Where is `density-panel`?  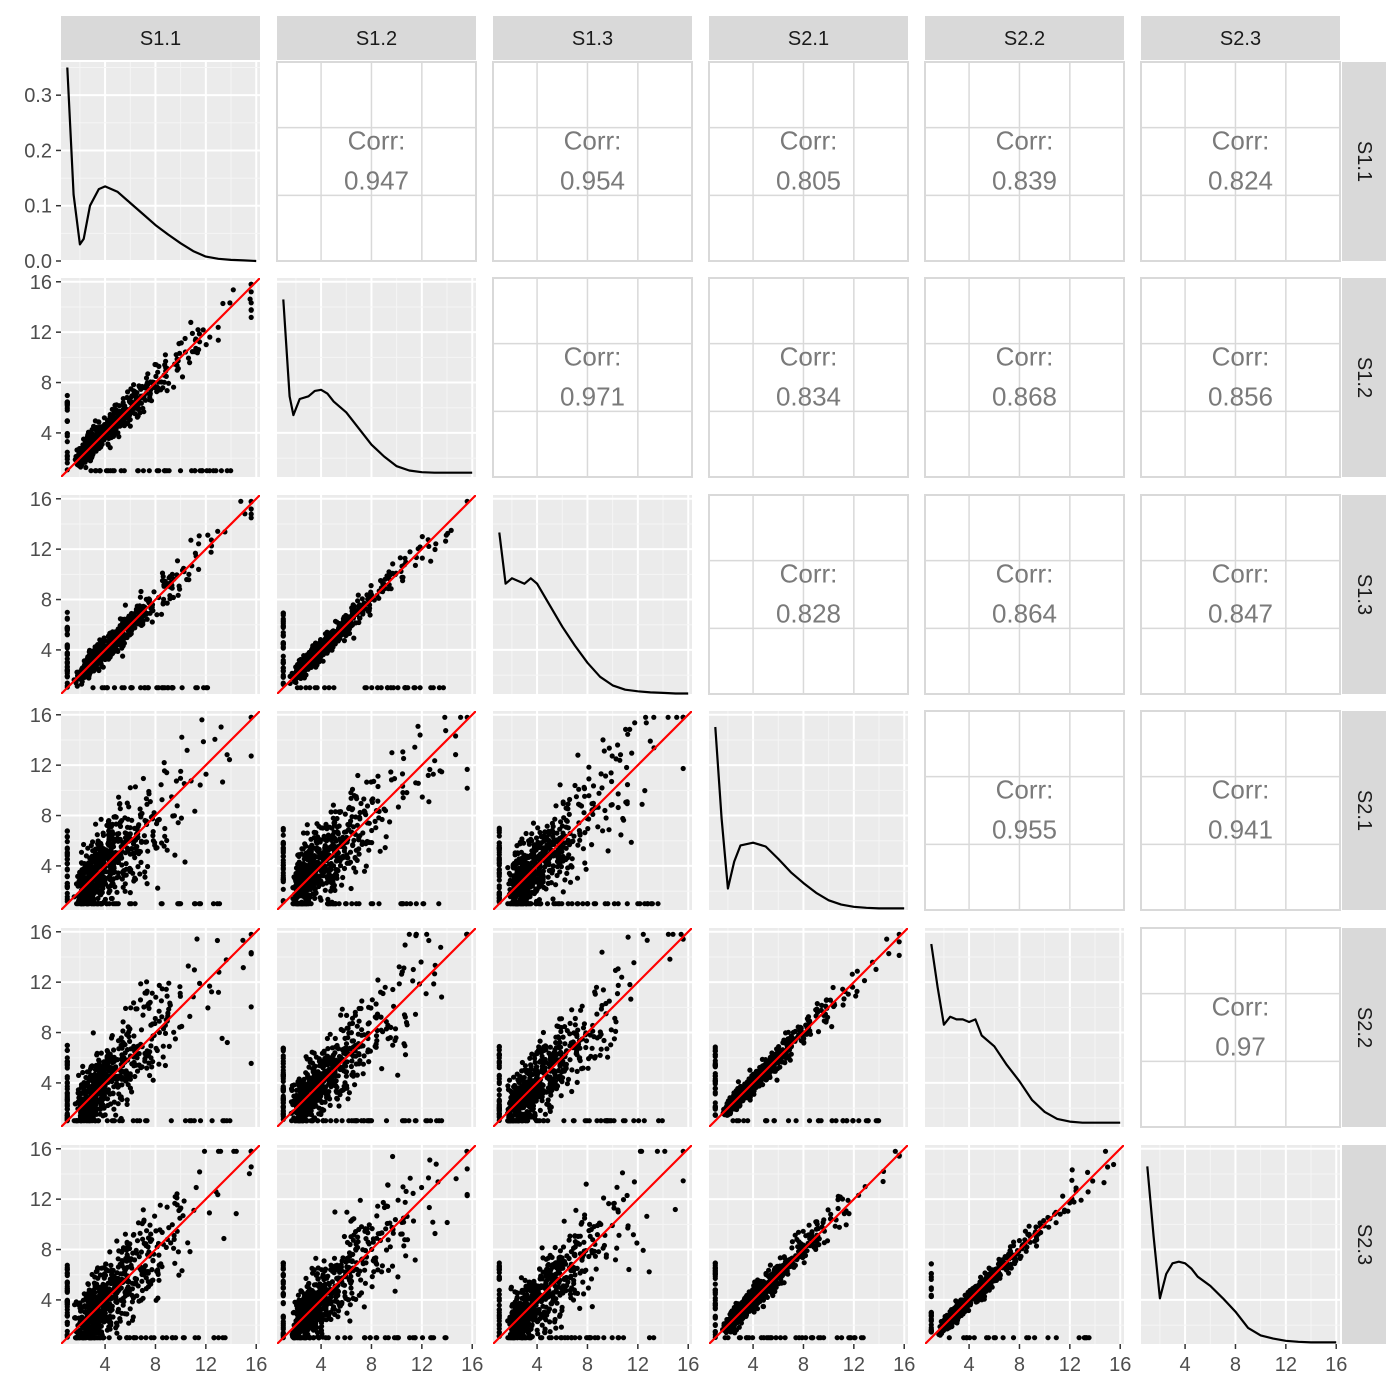 density-panel is located at coordinates (1240, 1244).